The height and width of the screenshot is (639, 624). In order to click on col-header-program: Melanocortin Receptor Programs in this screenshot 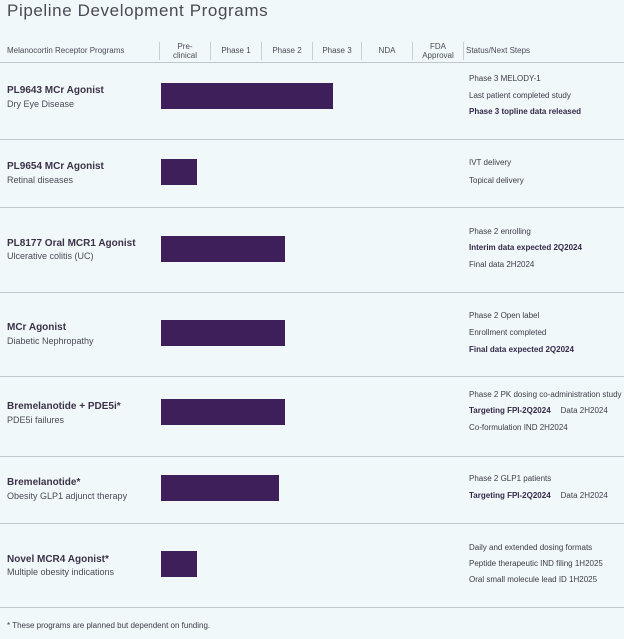, I will do `click(66, 50)`.